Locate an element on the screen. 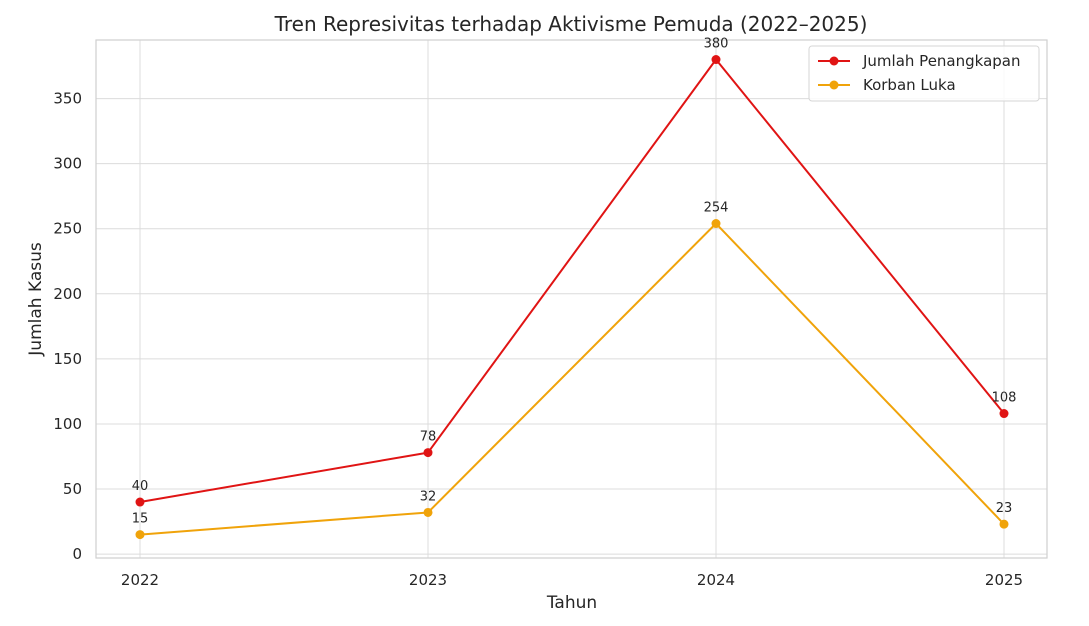 The width and height of the screenshot is (1089, 626). legend-box is located at coordinates (924, 73).